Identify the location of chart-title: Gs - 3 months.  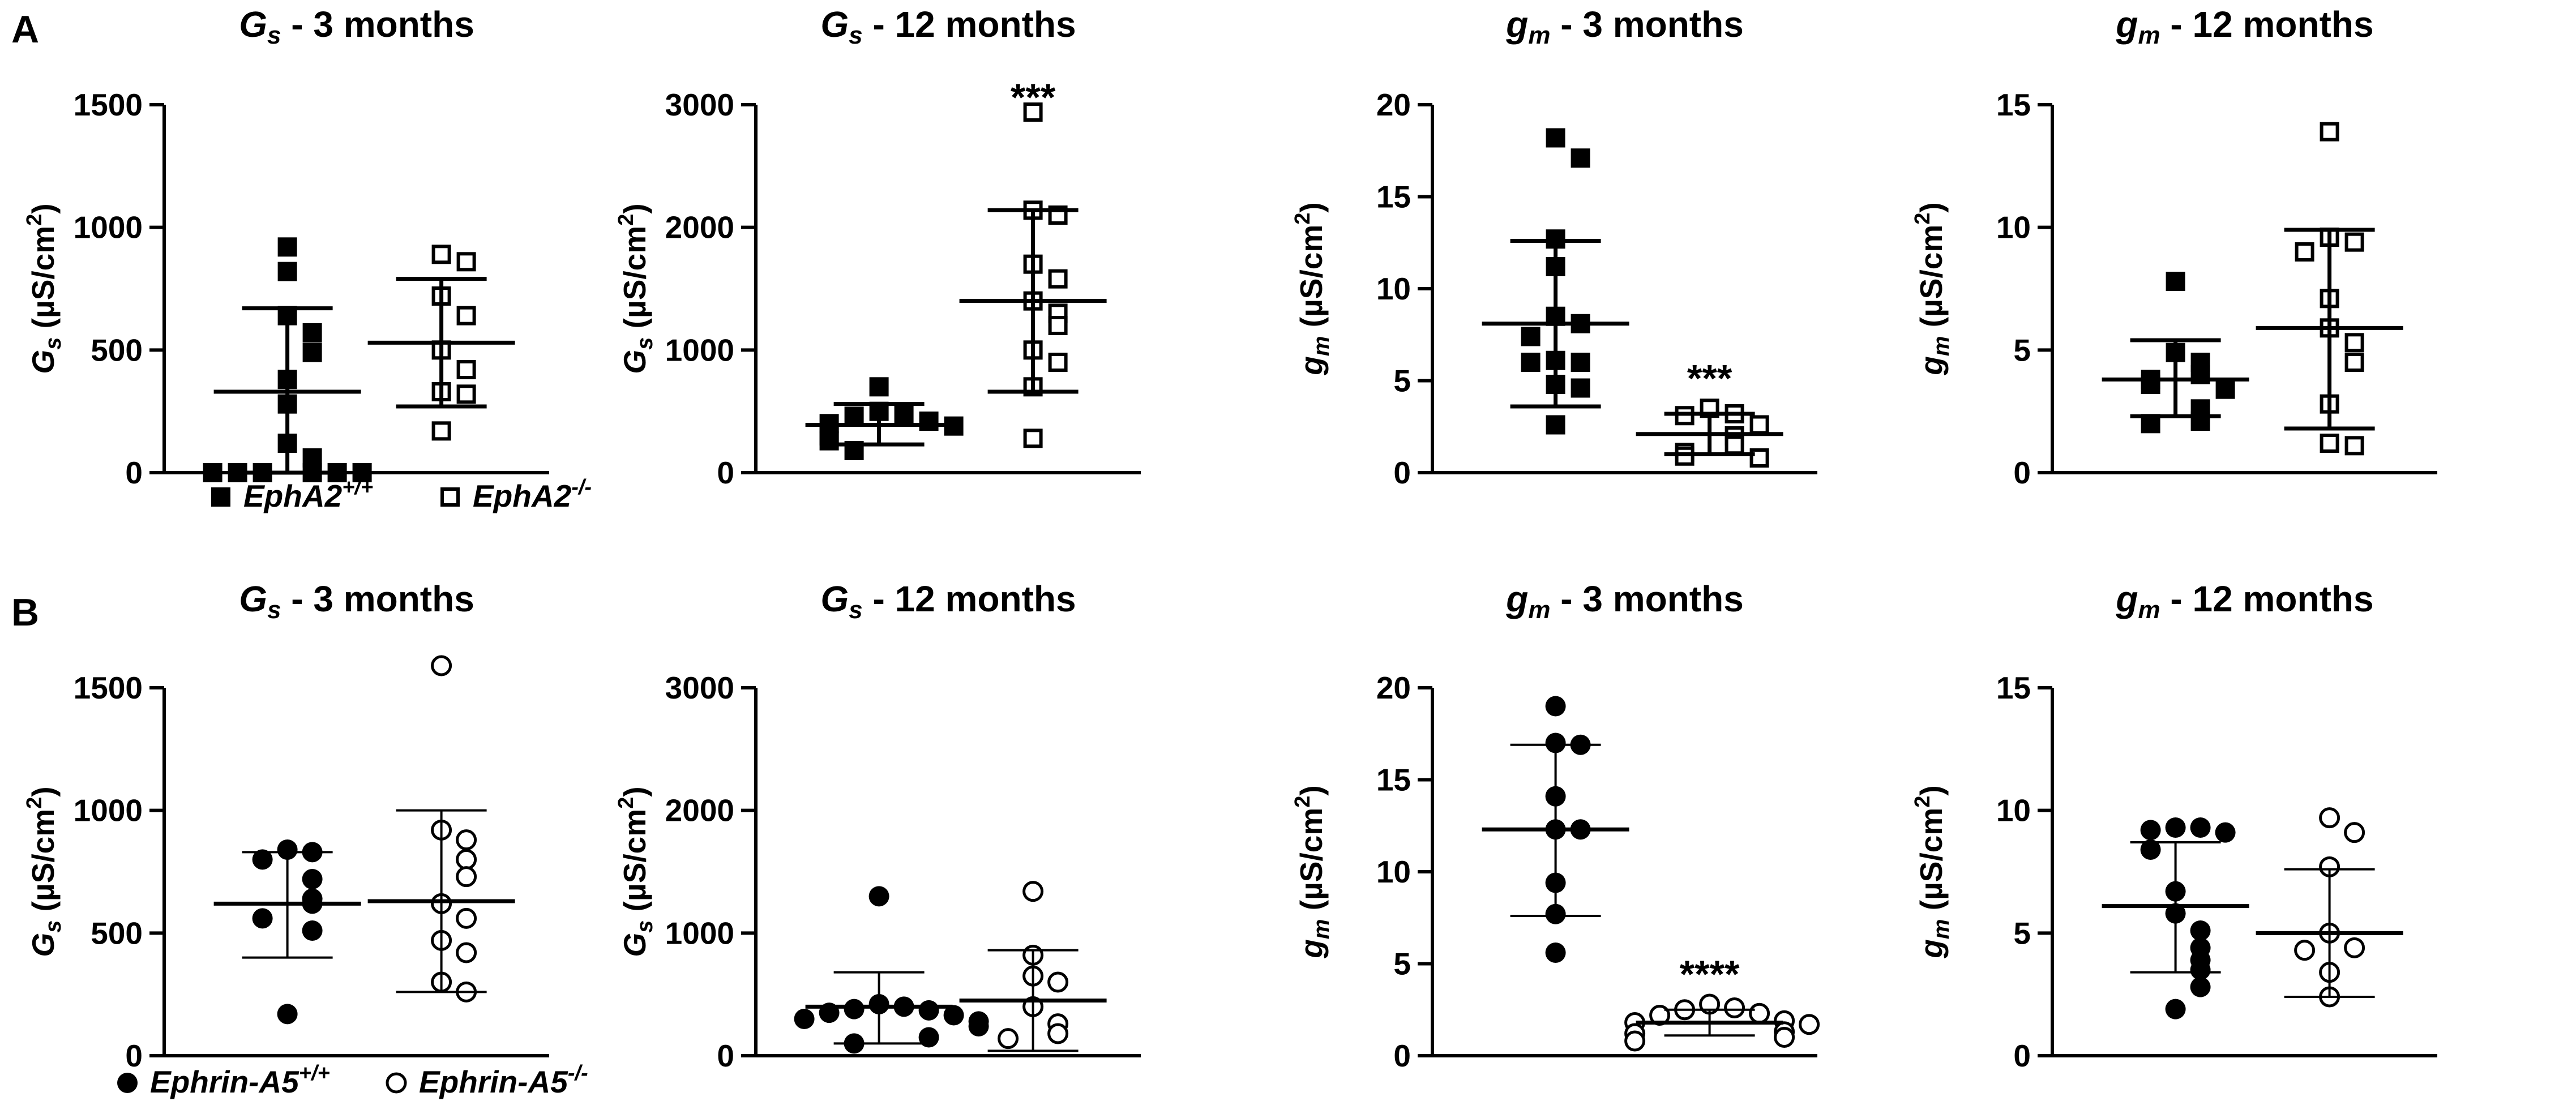
(356, 26).